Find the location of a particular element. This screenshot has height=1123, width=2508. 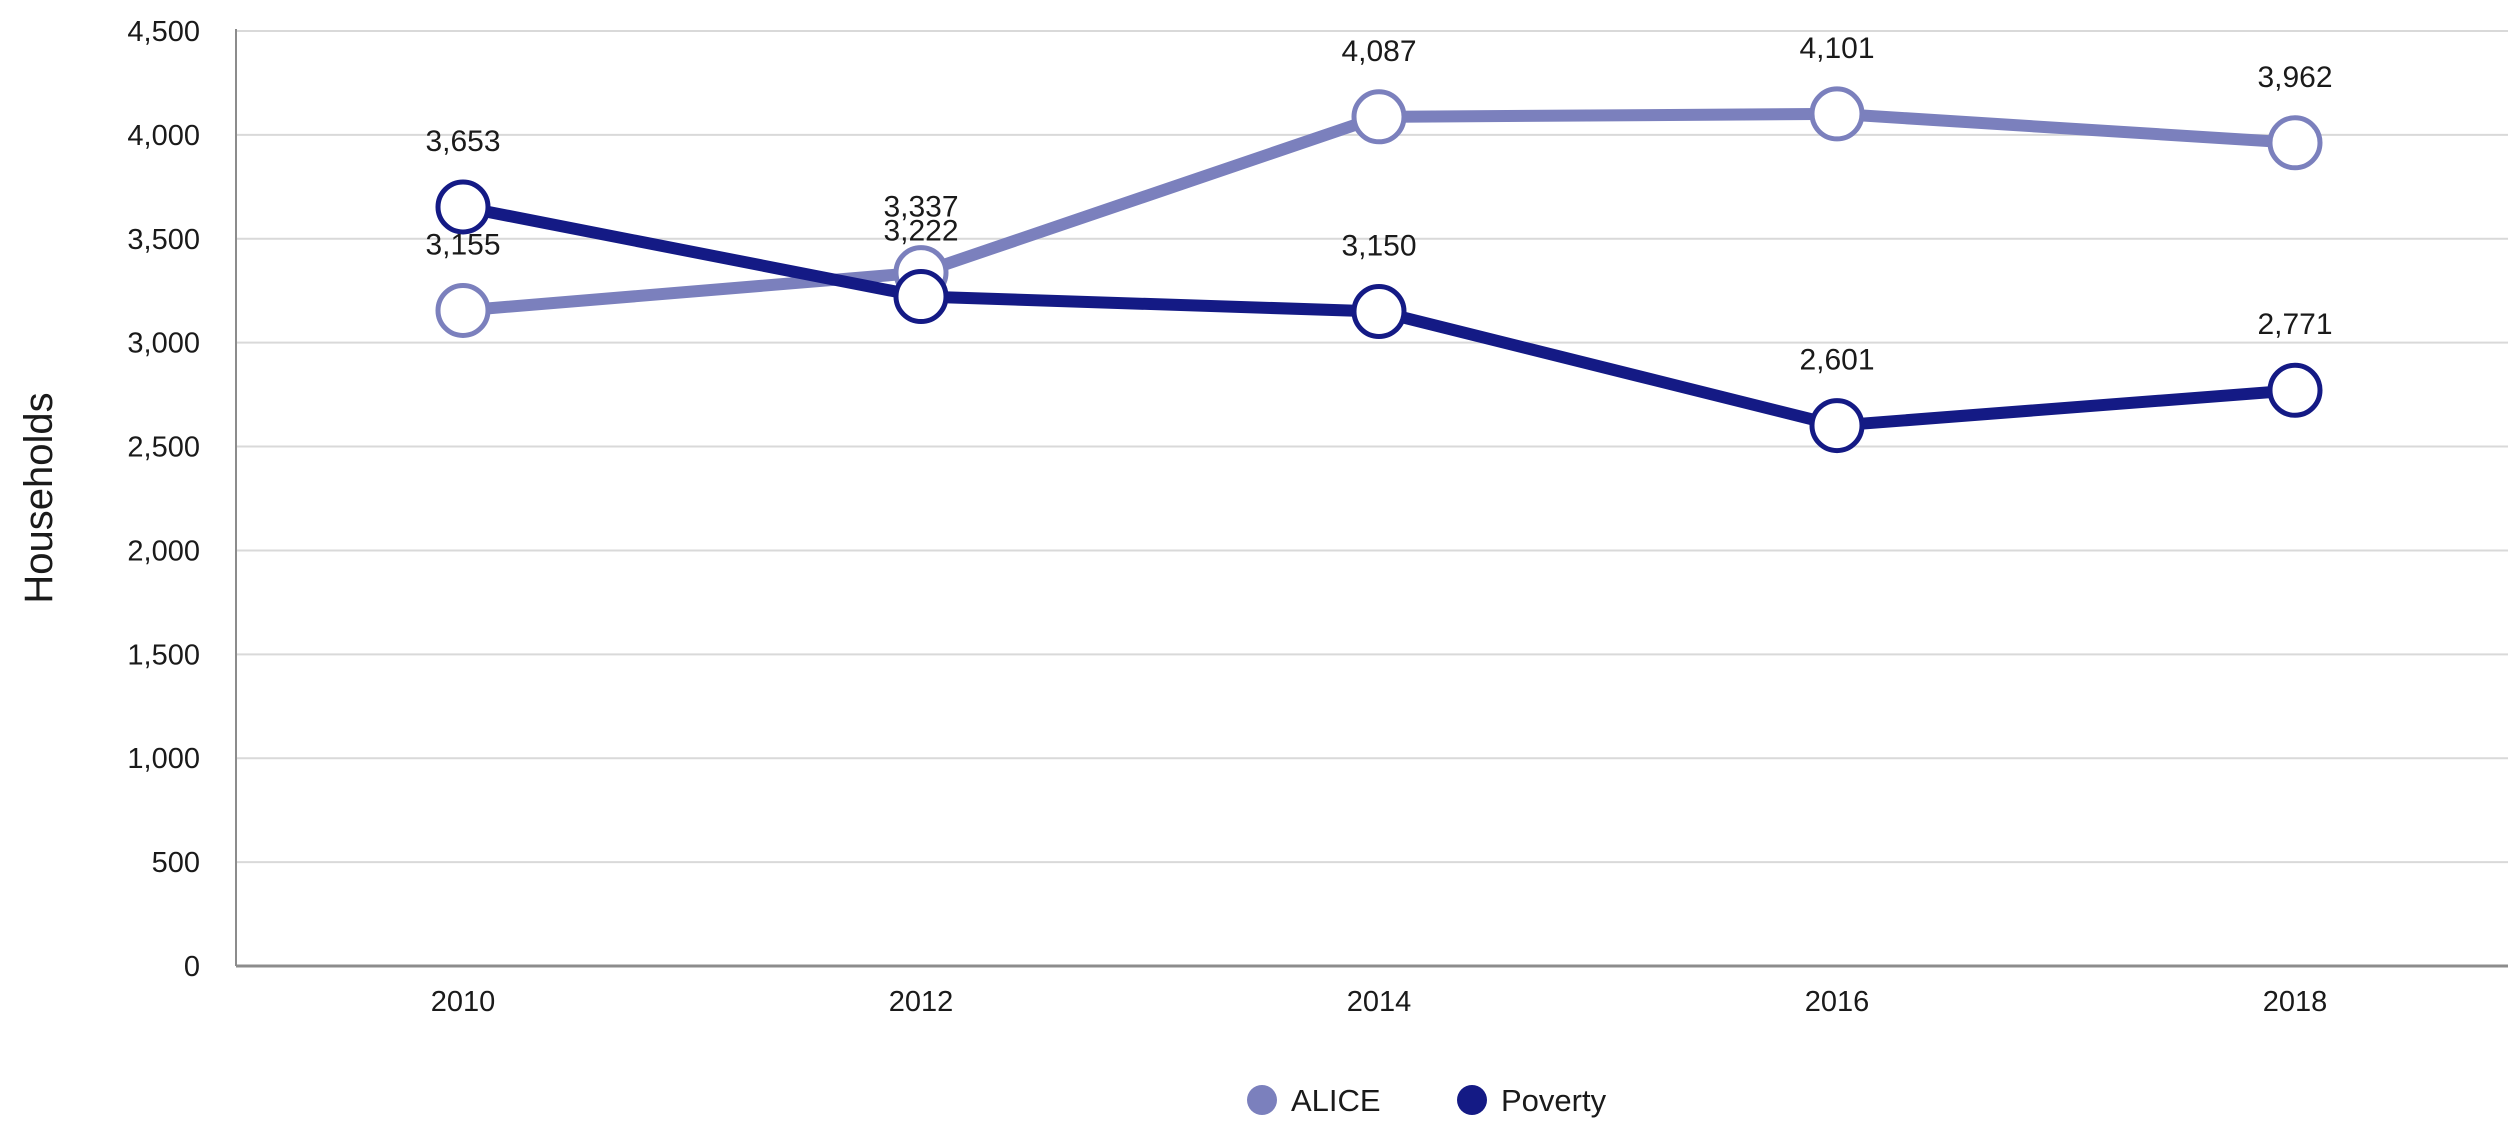

y-tick-label: 1,000 is located at coordinates (163, 759).